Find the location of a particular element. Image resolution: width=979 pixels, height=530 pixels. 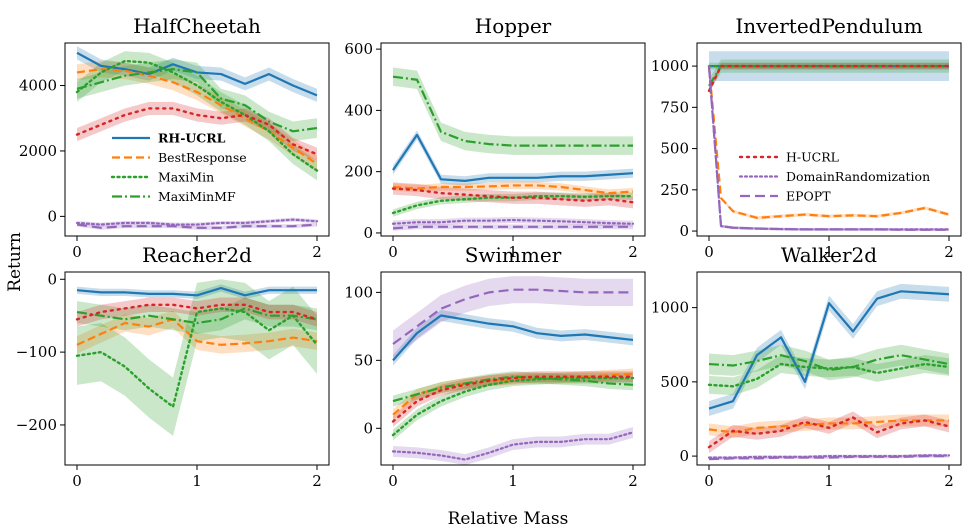

panel-title: Swimmer is located at coordinates (513, 255).